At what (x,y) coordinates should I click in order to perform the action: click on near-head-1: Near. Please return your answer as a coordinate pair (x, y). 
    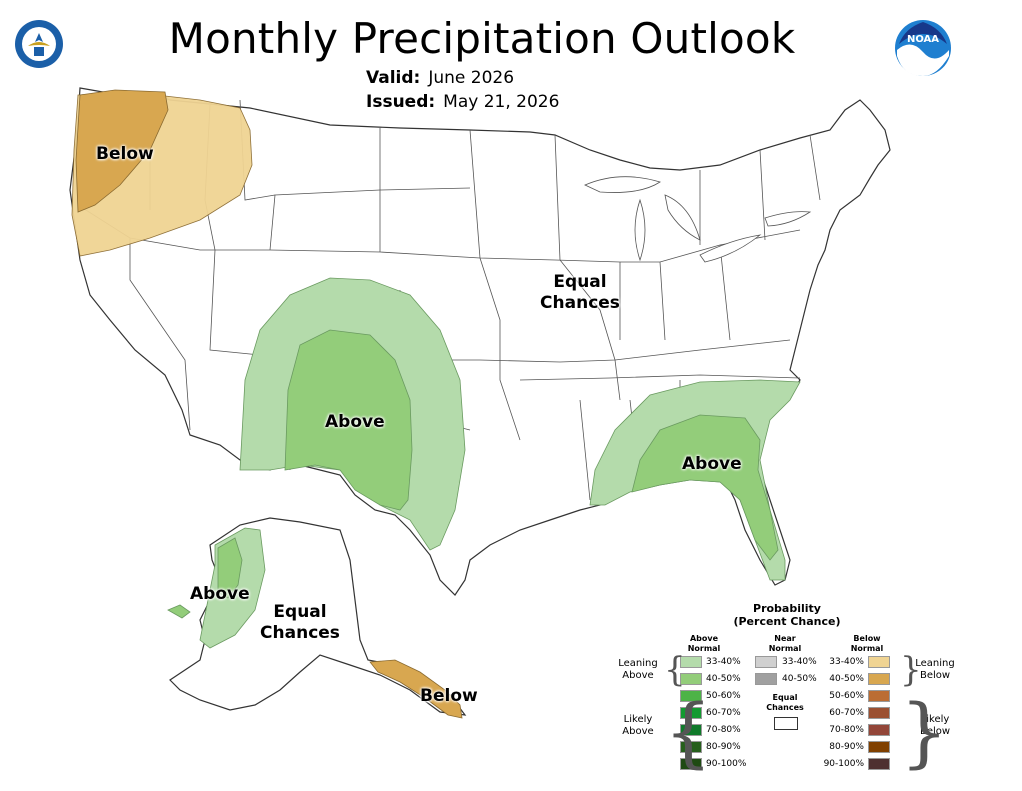
    Looking at the image, I should click on (785, 638).